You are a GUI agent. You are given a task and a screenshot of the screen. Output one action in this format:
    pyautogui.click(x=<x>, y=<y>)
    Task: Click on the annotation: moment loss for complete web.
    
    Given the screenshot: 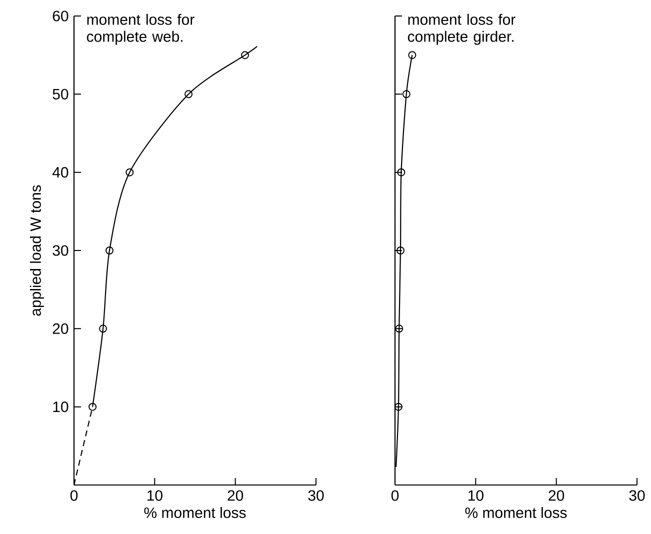 What is the action you would take?
    pyautogui.click(x=140, y=29)
    